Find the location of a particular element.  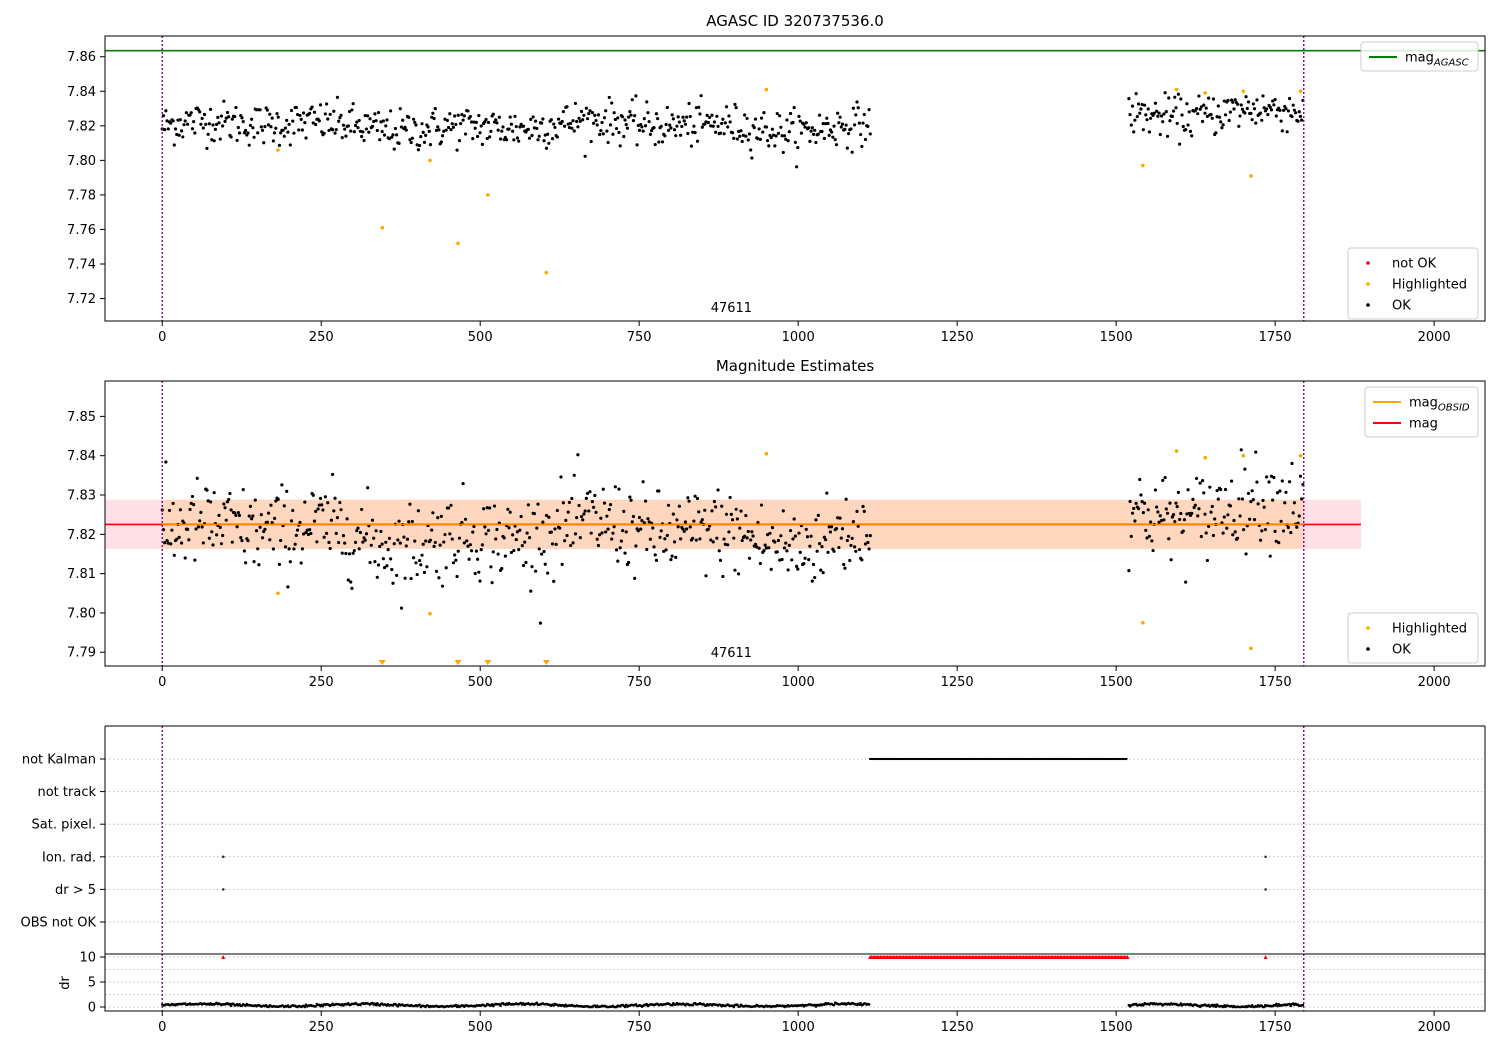

x-tick-label: 250 is located at coordinates (321, 1027).